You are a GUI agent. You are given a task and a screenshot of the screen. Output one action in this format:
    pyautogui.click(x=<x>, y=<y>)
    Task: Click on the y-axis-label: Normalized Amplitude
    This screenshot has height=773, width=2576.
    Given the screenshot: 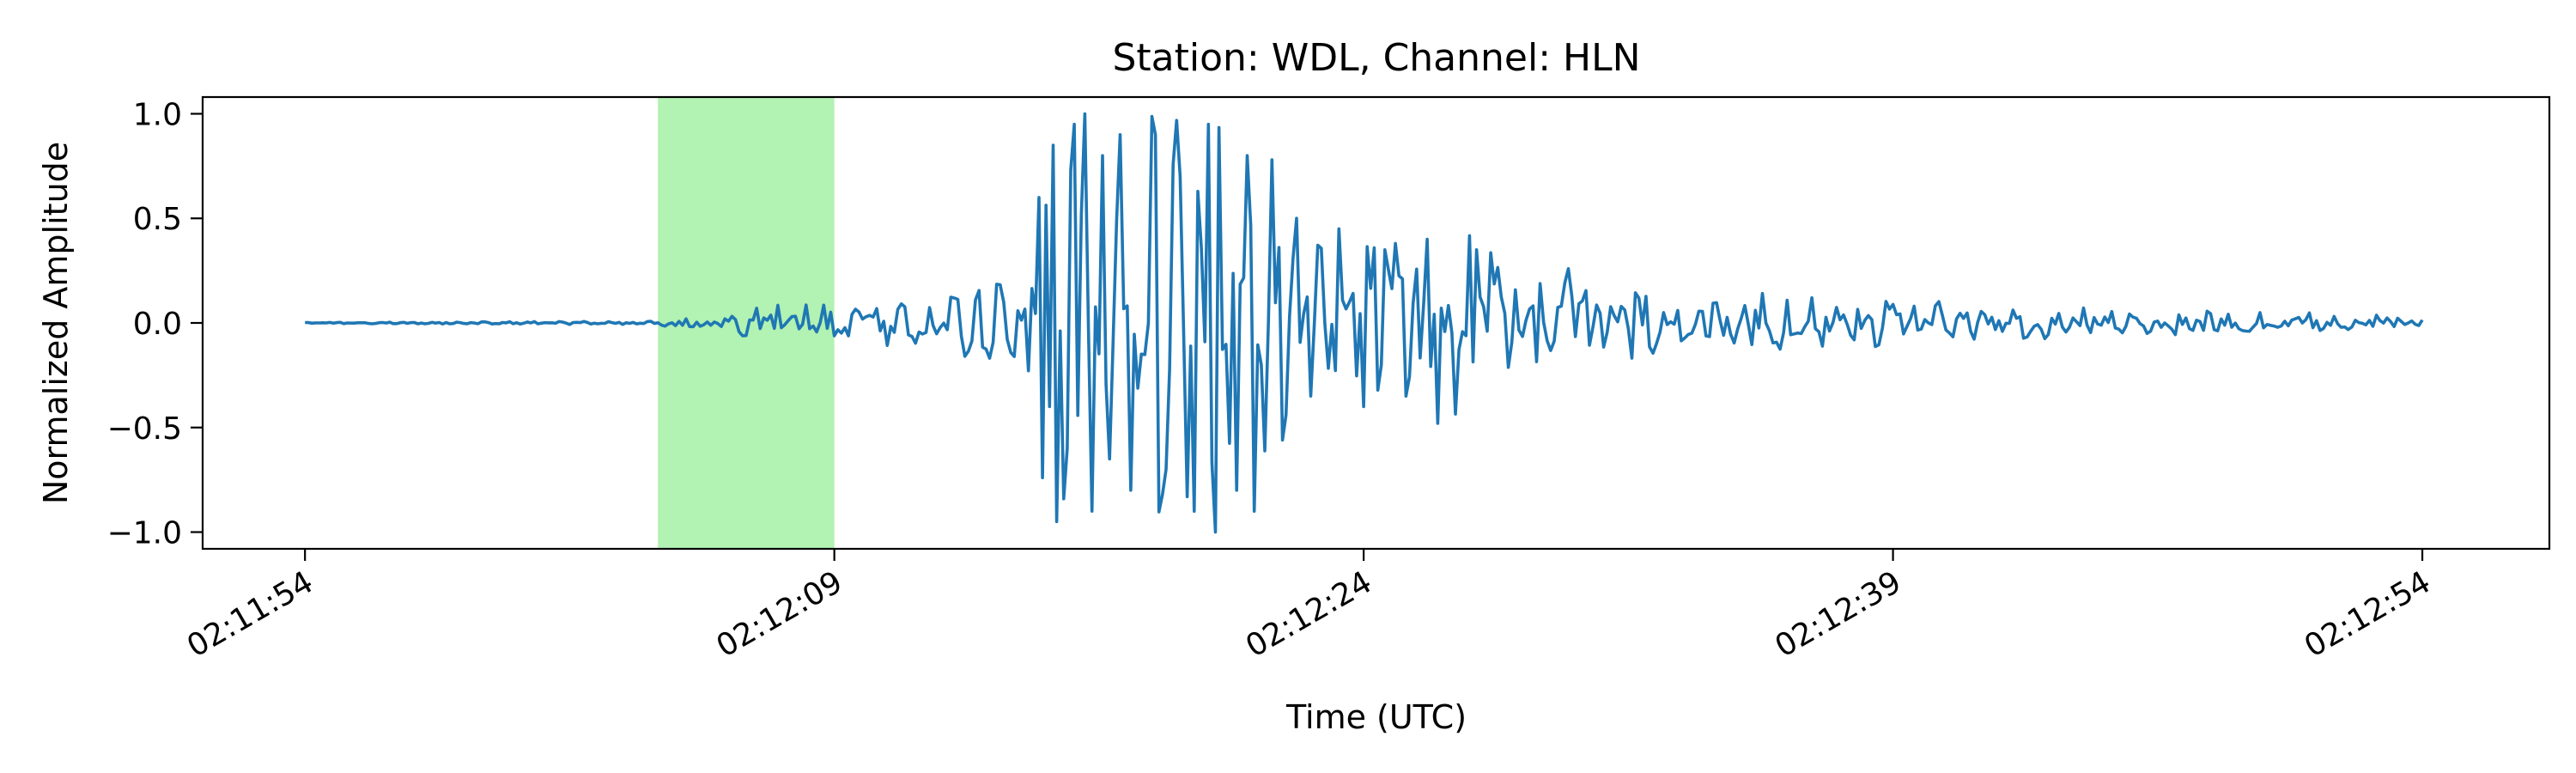 What is the action you would take?
    pyautogui.click(x=56, y=323)
    